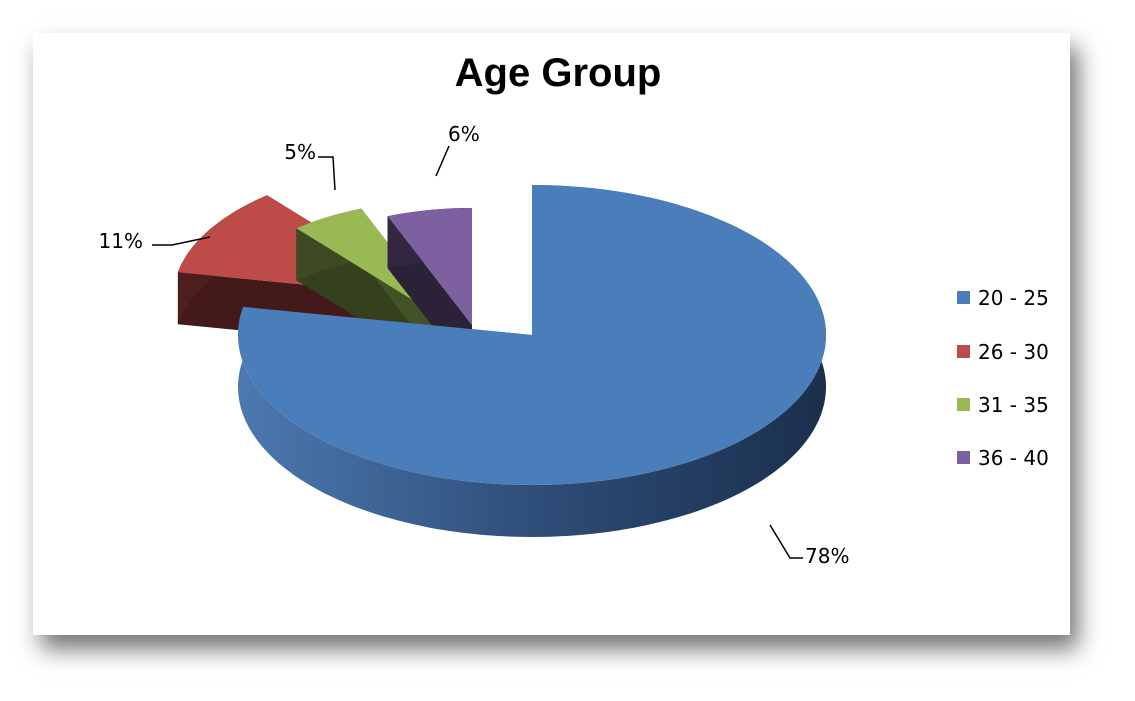  Describe the element at coordinates (464, 134) in the screenshot. I see `data-label: 6%` at that location.